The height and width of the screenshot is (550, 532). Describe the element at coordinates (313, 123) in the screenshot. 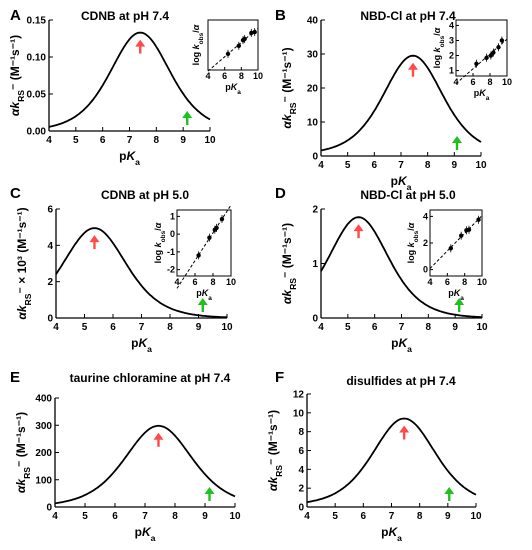

I see `y-tick-label: 10` at that location.